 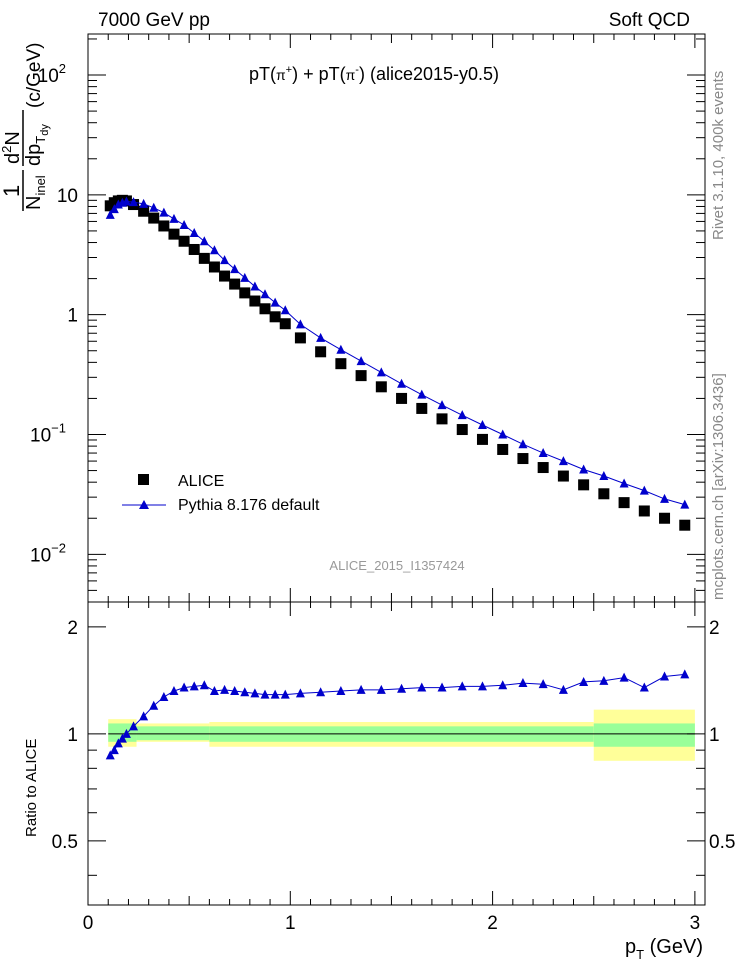 What do you see at coordinates (143, 479) in the screenshot?
I see `legend-alice-marker` at bounding box center [143, 479].